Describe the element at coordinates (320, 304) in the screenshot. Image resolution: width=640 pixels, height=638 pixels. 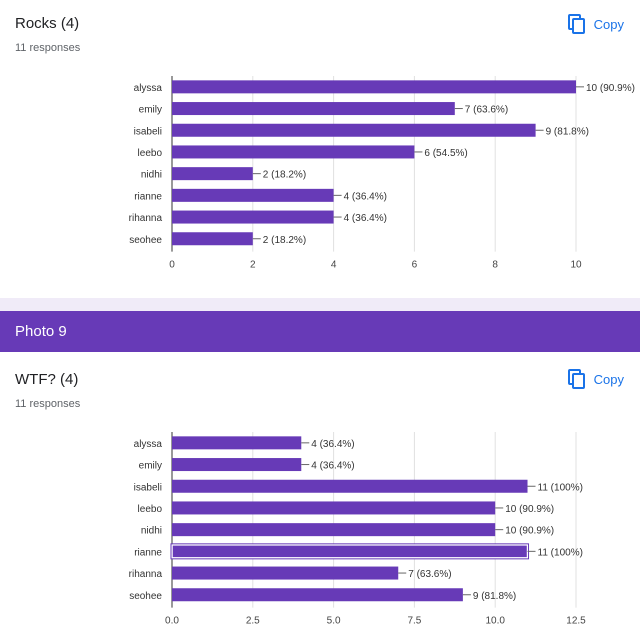
I see `section-gap` at that location.